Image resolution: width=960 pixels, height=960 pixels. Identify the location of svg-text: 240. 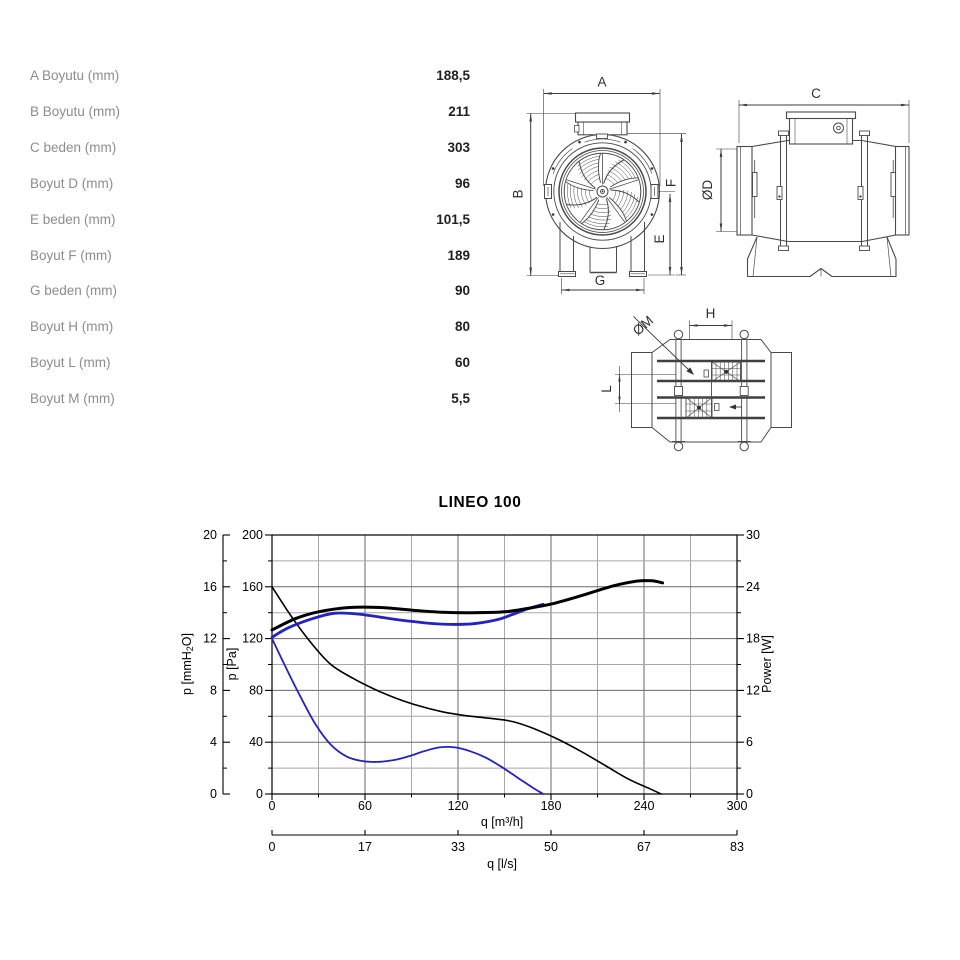
(644, 806).